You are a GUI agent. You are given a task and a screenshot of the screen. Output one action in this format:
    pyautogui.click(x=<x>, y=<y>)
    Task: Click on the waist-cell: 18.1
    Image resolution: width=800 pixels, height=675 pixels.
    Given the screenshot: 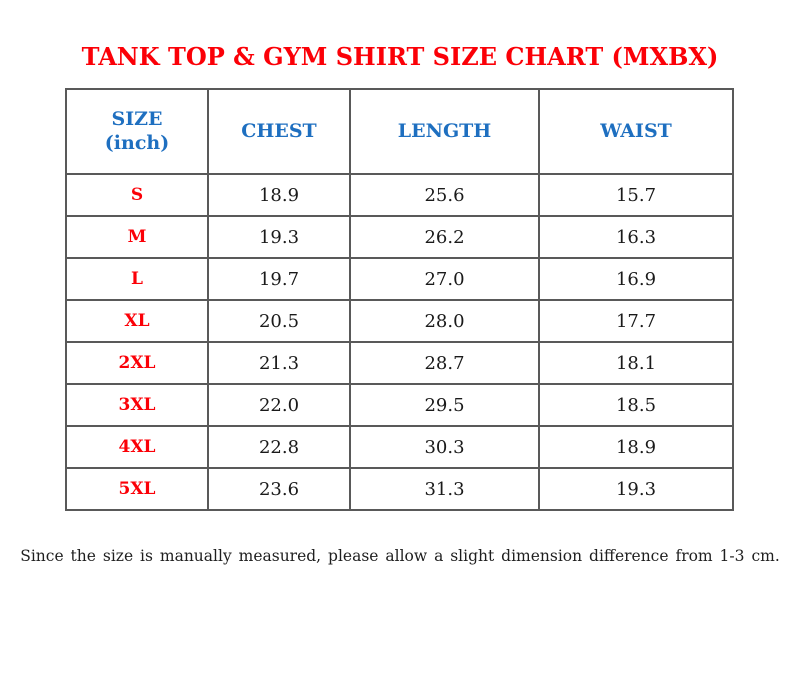 What is the action you would take?
    pyautogui.click(x=636, y=363)
    